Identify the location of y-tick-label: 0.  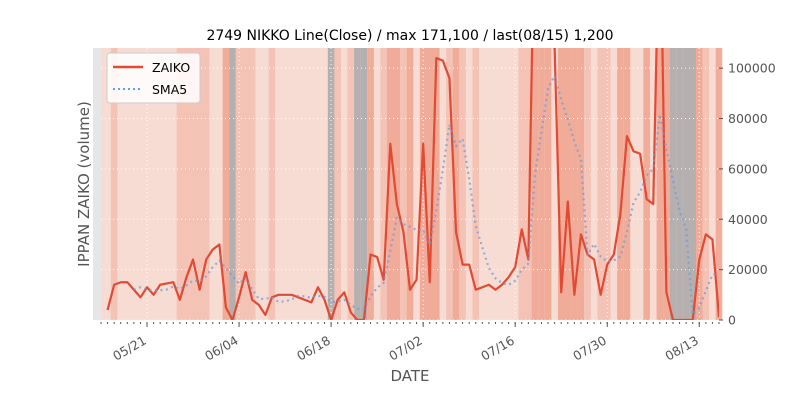
(732, 320).